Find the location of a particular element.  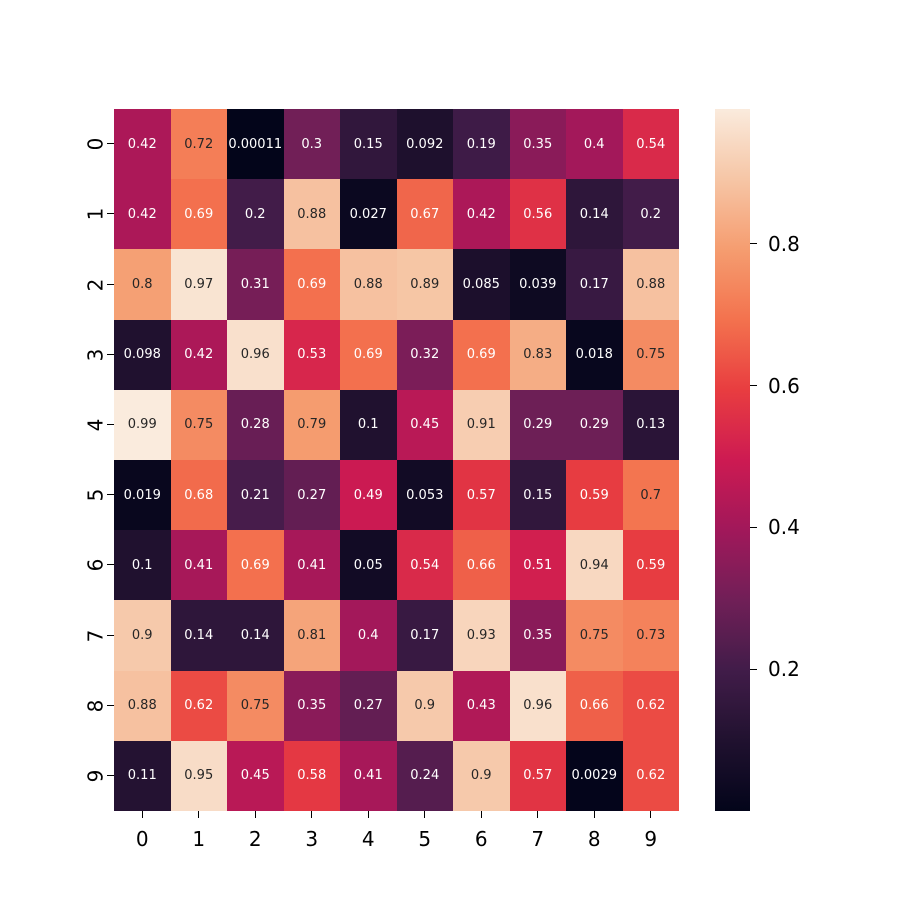

colorbar-tick-label: 0.4 is located at coordinates (784, 527).